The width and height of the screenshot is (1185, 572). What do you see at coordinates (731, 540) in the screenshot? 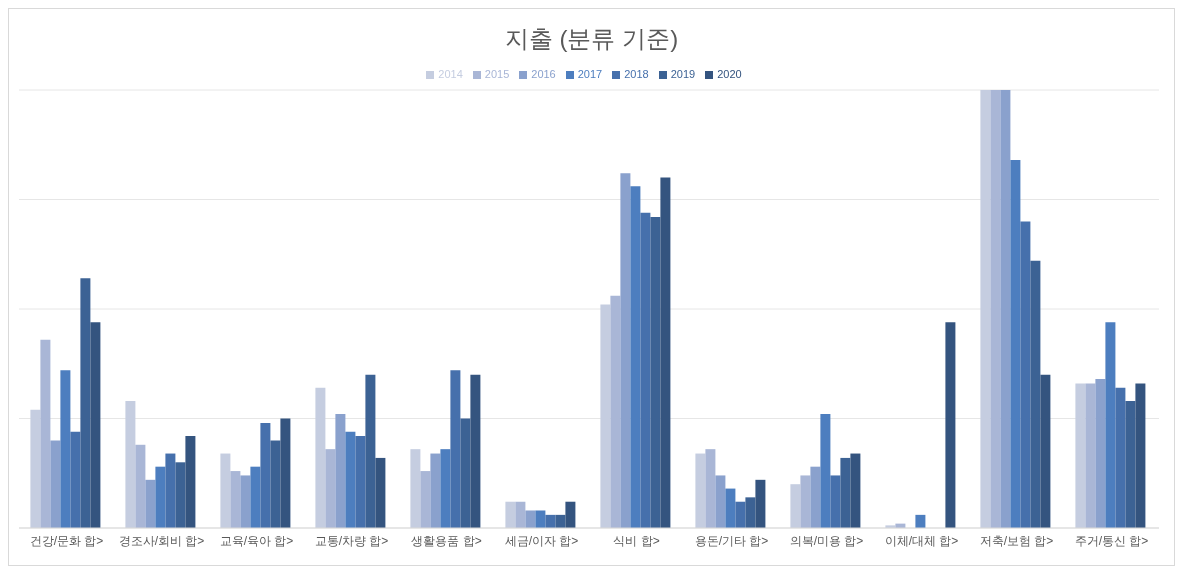
I see `x-tick-label: 용돈/기타 합>` at bounding box center [731, 540].